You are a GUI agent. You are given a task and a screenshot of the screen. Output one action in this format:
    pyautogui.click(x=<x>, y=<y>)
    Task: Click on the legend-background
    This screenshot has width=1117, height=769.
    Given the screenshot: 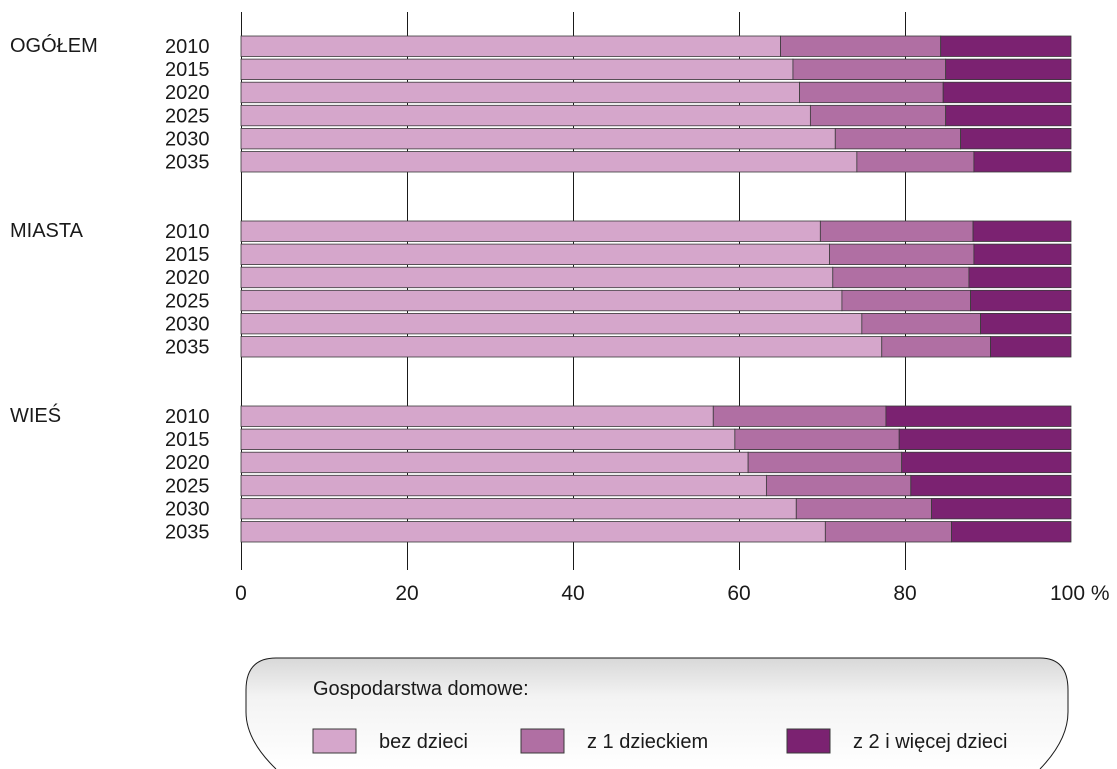 What is the action you would take?
    pyautogui.click(x=657, y=713)
    